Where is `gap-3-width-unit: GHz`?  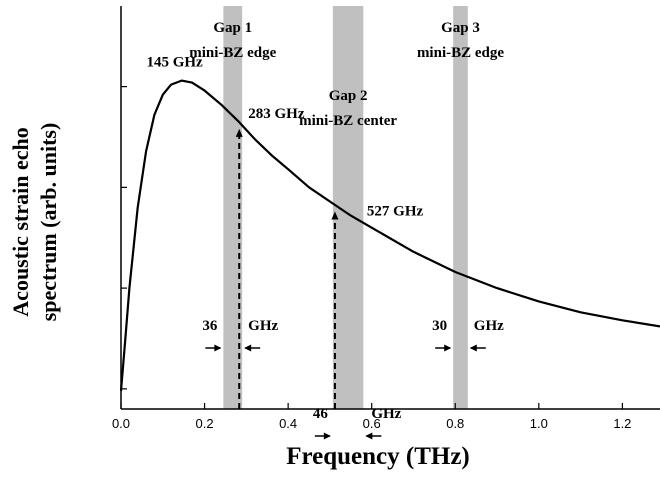
gap-3-width-unit: GHz is located at coordinates (489, 326).